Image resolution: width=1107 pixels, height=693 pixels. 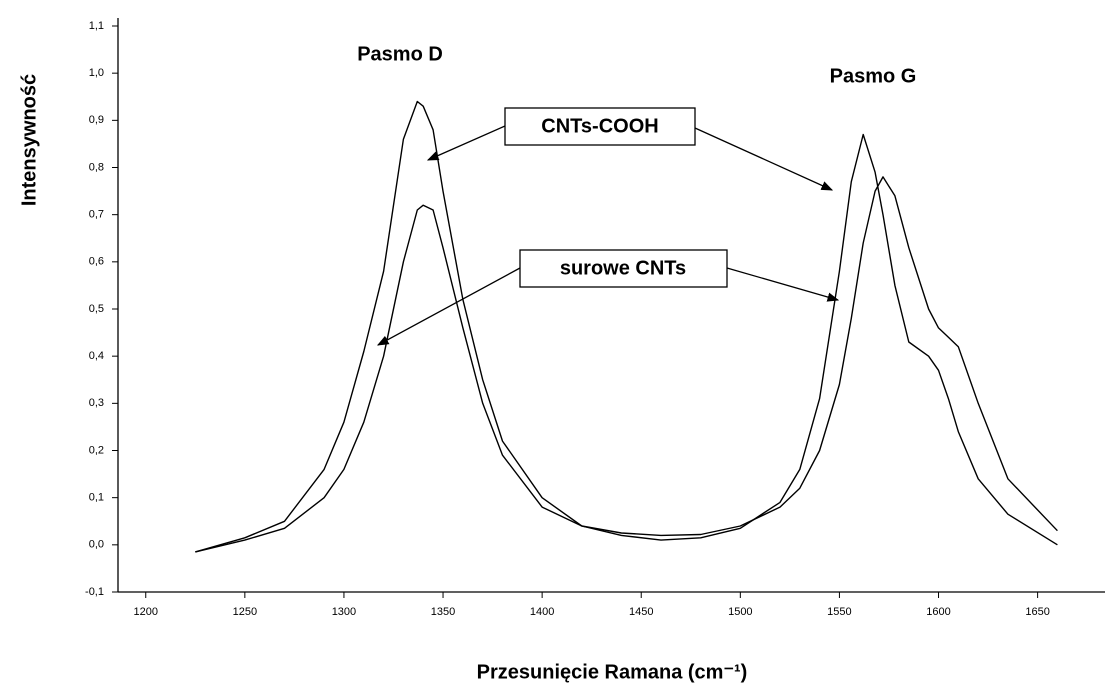 What do you see at coordinates (146, 612) in the screenshot?
I see `x-tick-label: 1200` at bounding box center [146, 612].